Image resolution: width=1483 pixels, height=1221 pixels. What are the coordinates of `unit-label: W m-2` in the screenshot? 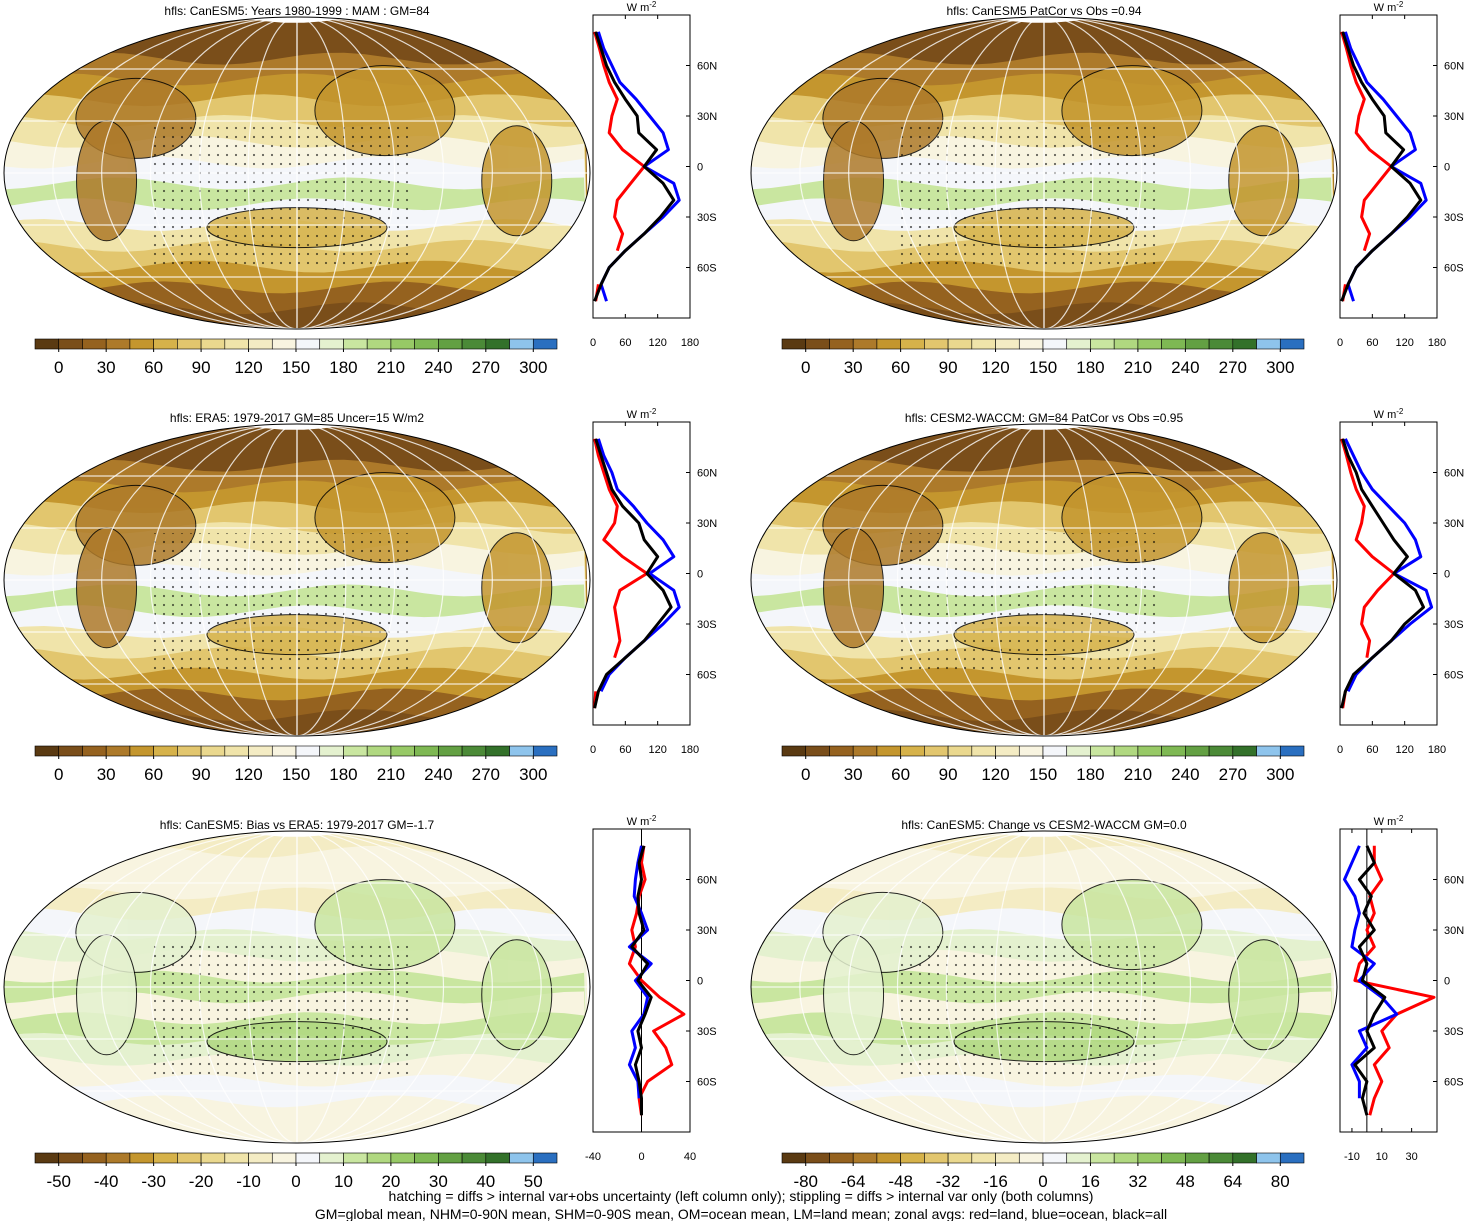 It's located at (642, 821).